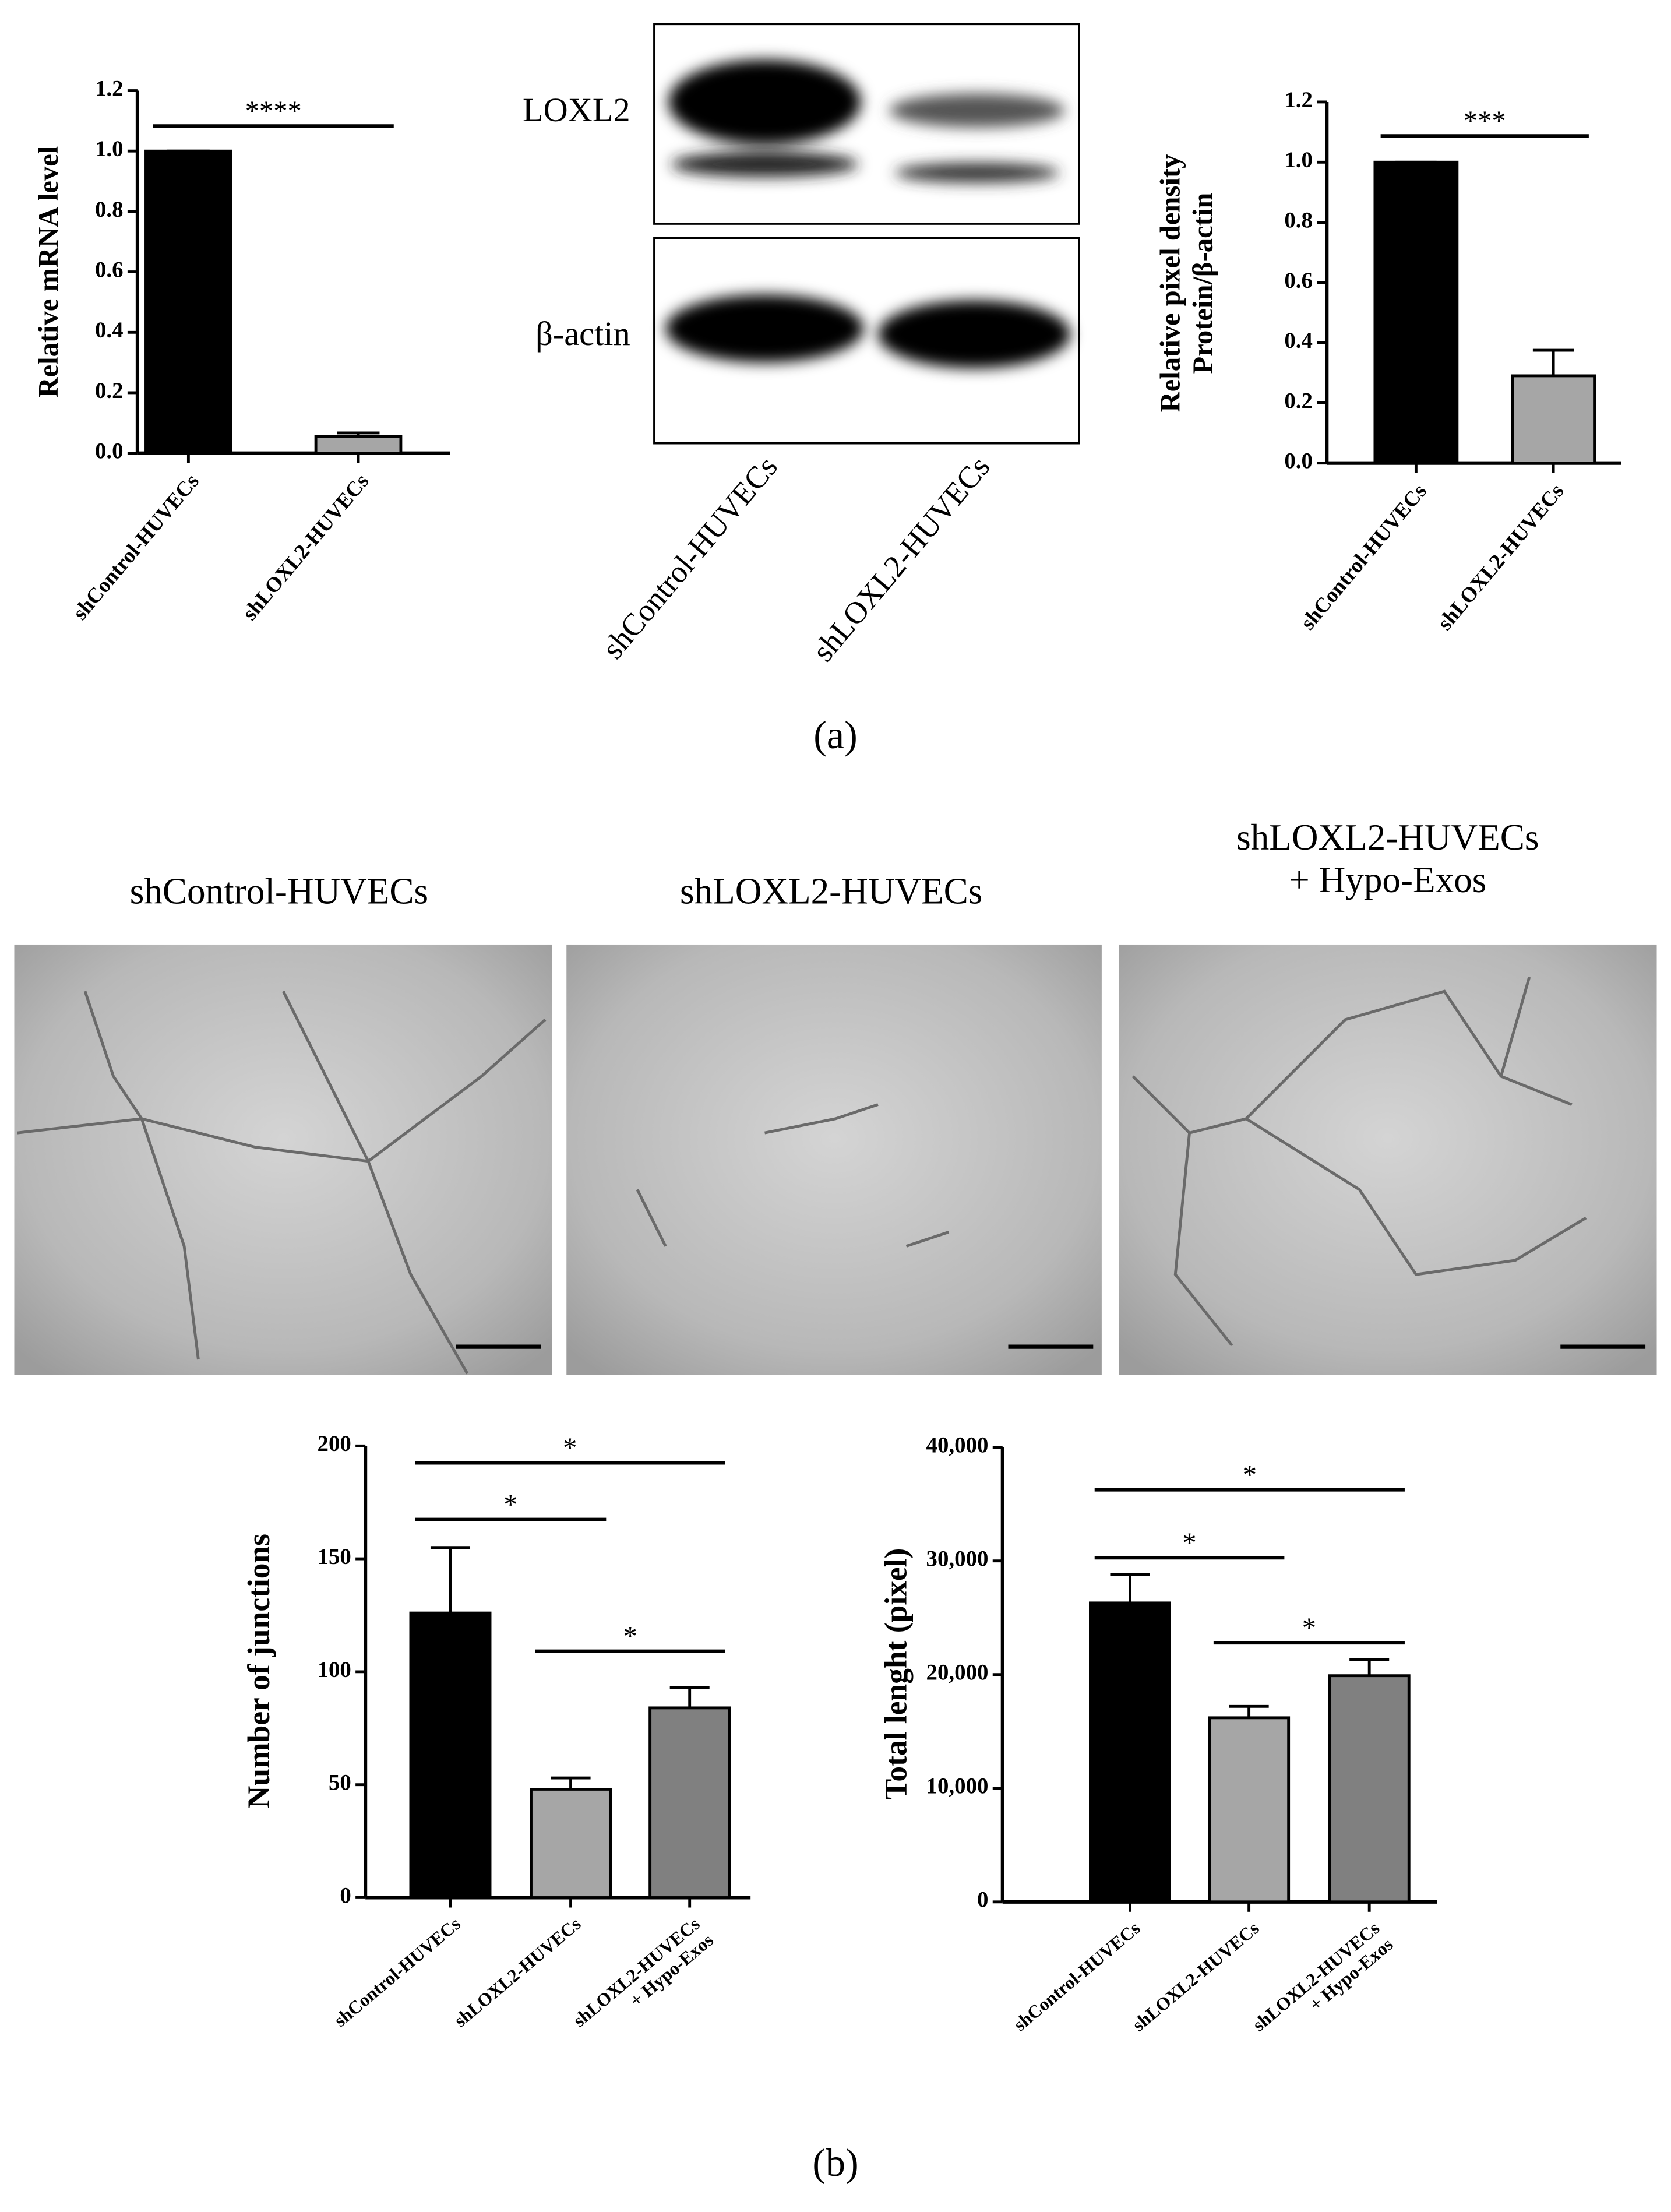 The image size is (1671, 2212). Describe the element at coordinates (958, 1672) in the screenshot. I see `y-tick-label: 20,000` at that location.